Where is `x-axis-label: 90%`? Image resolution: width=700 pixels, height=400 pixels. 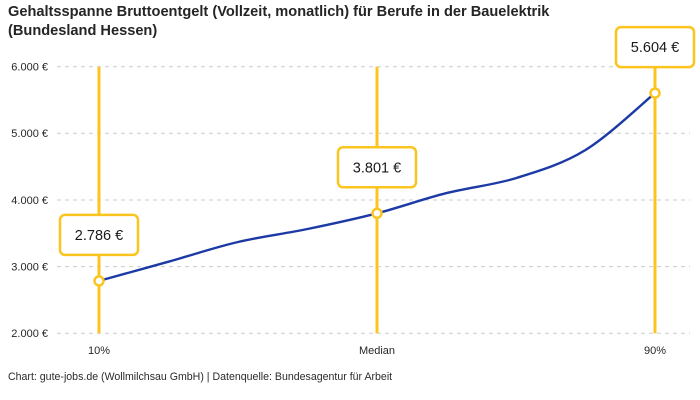 x-axis-label: 90% is located at coordinates (655, 351).